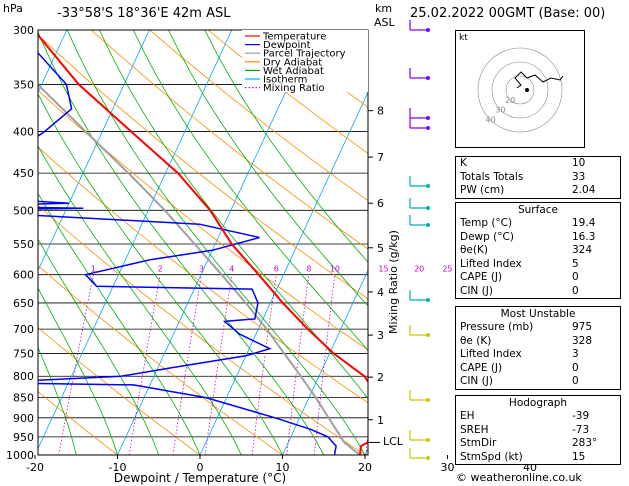 Image resolution: width=629 pixels, height=486 pixels. Describe the element at coordinates (23, 398) in the screenshot. I see `pressure-tick-label: 850` at that location.